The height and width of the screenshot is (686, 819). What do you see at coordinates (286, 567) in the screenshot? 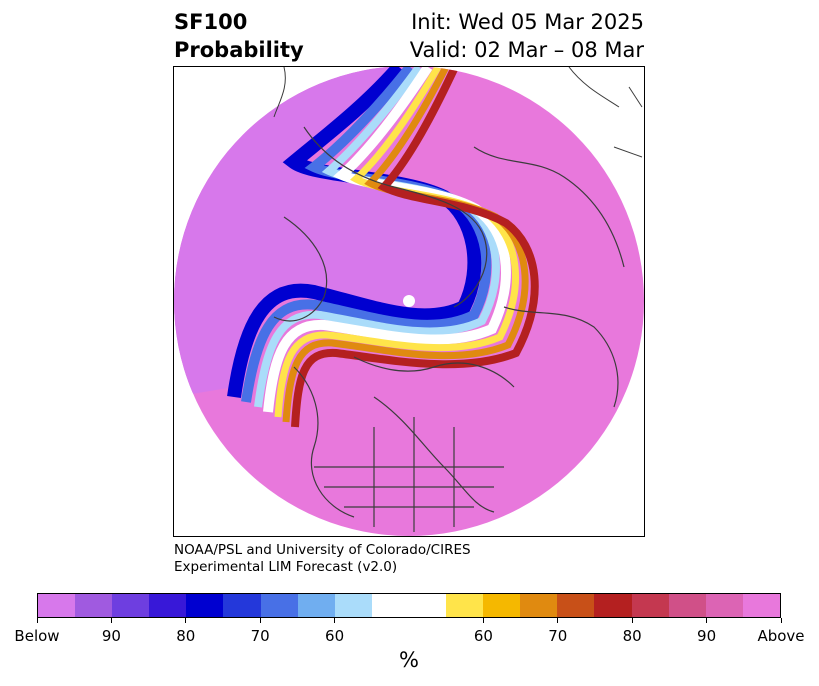
I see `credit-line2: Experimental LIM Forecast (v2.0)` at bounding box center [286, 567].